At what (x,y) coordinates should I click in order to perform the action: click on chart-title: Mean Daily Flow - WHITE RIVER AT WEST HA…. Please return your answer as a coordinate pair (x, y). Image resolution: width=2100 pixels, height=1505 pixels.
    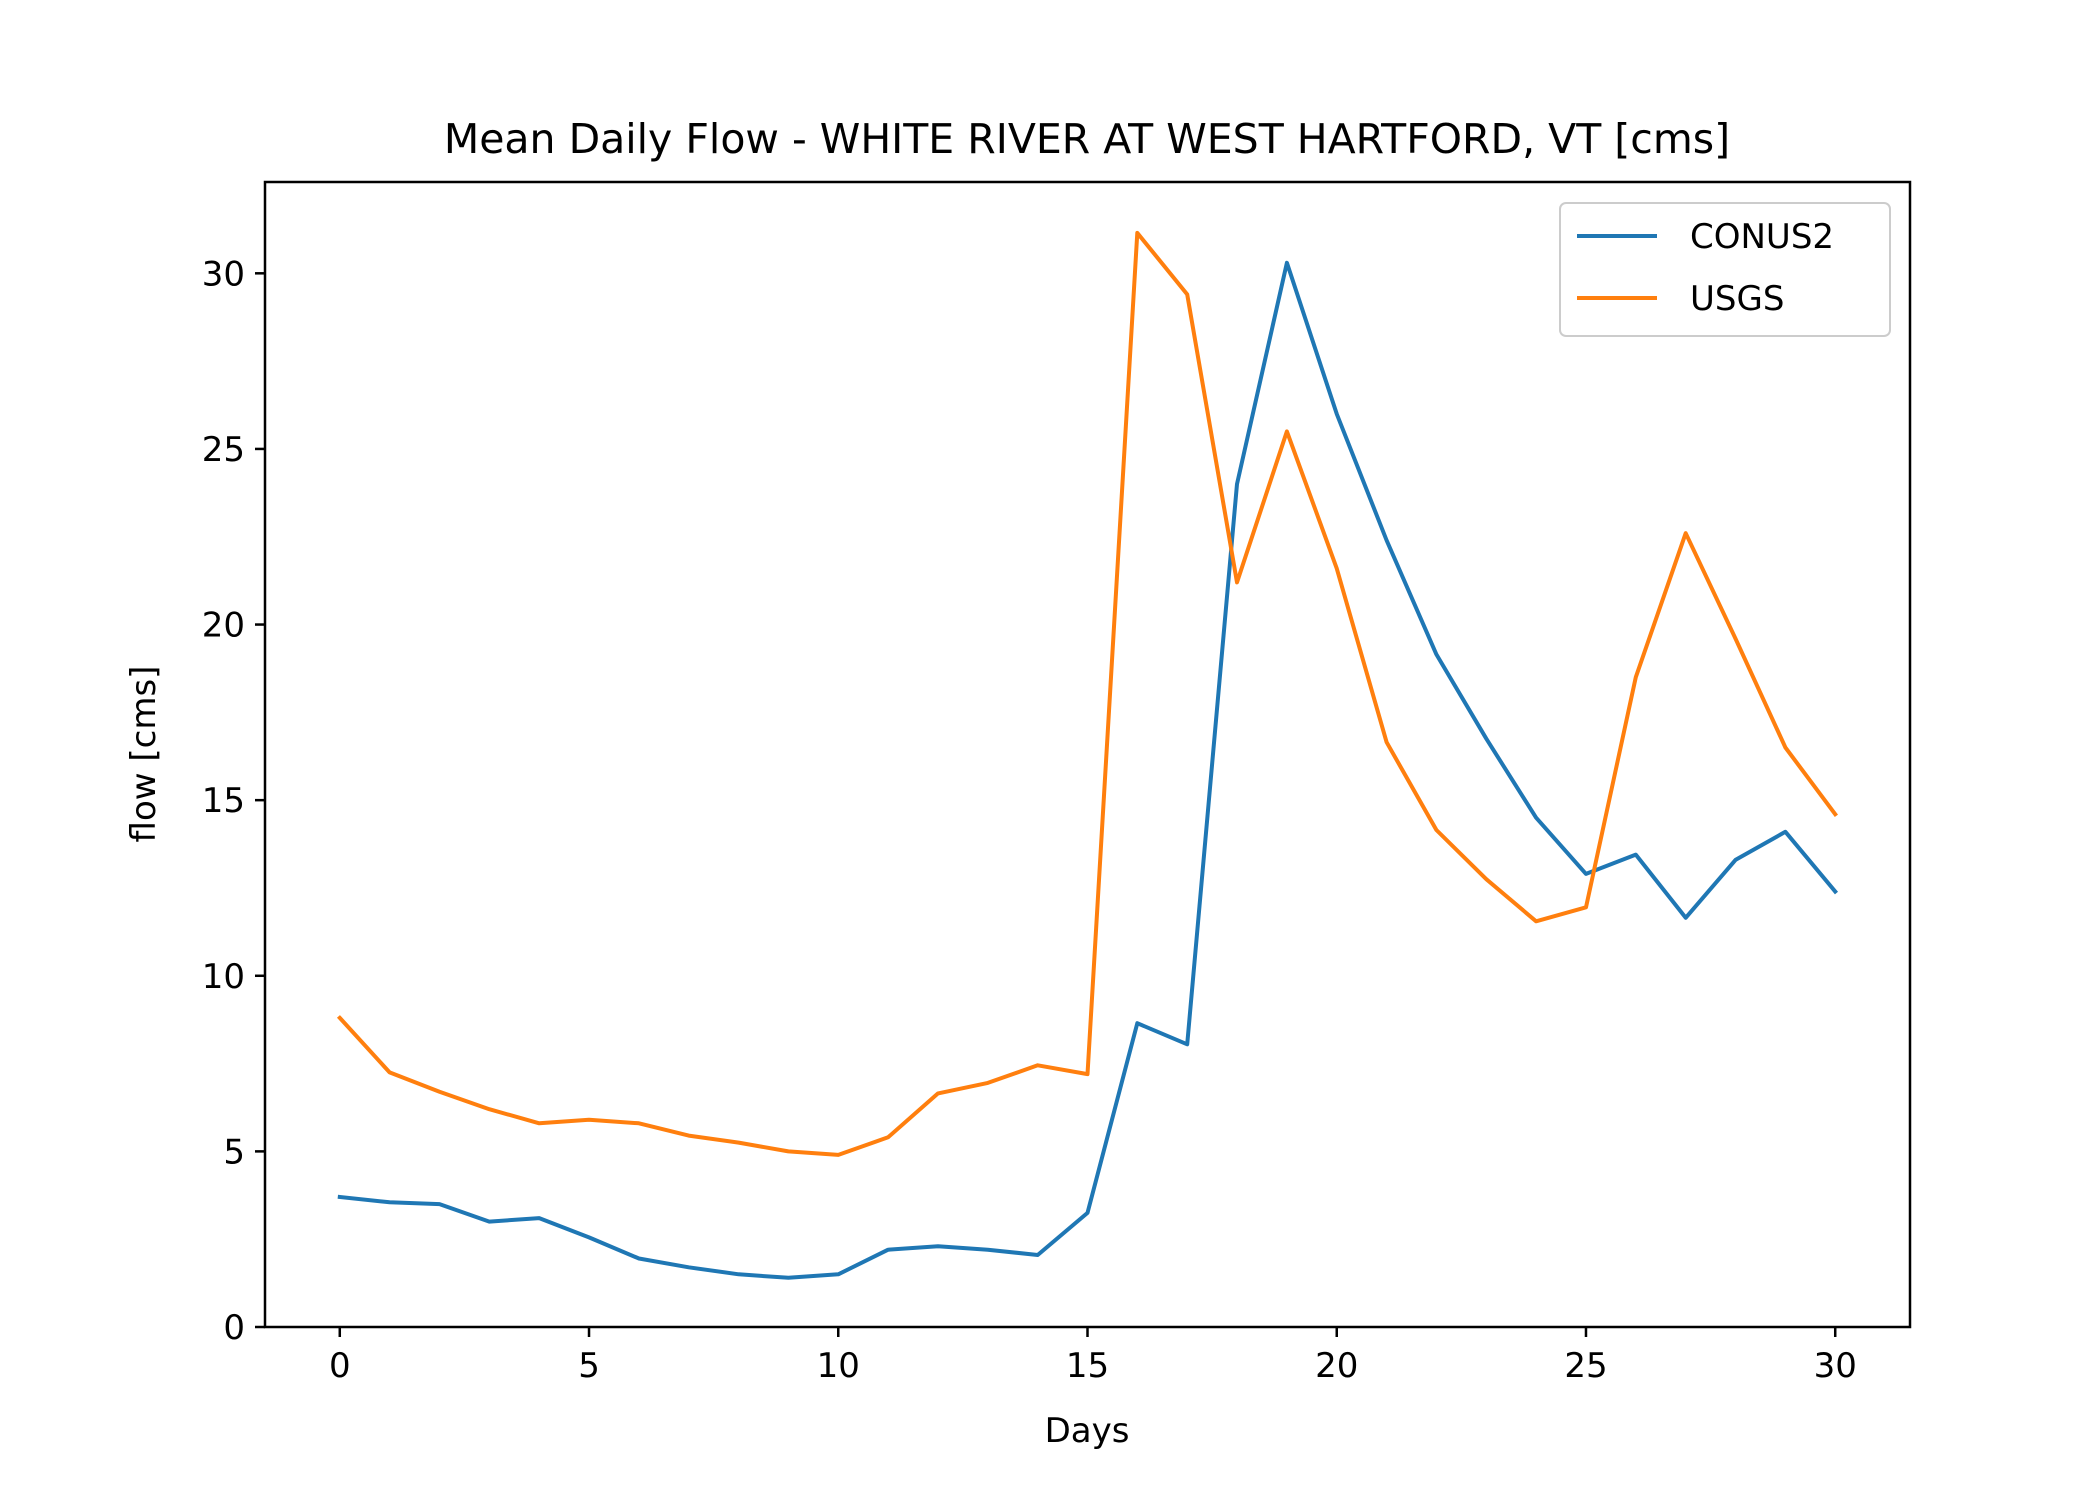
    Looking at the image, I should click on (1087, 139).